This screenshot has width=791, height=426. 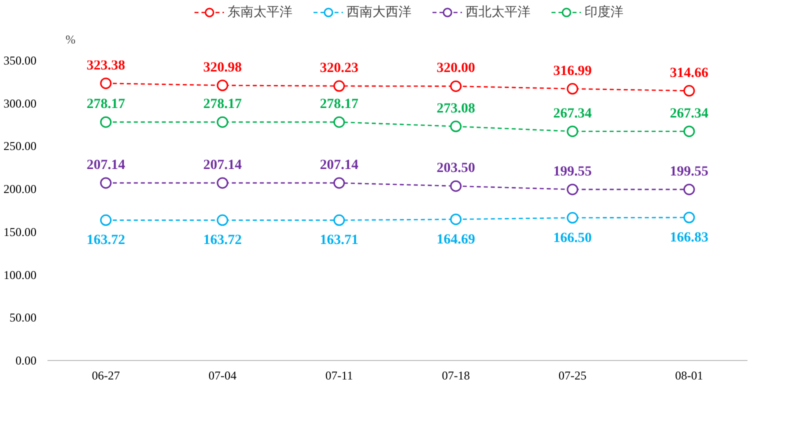 What do you see at coordinates (20, 61) in the screenshot?
I see `y-tick-label: 350.00` at bounding box center [20, 61].